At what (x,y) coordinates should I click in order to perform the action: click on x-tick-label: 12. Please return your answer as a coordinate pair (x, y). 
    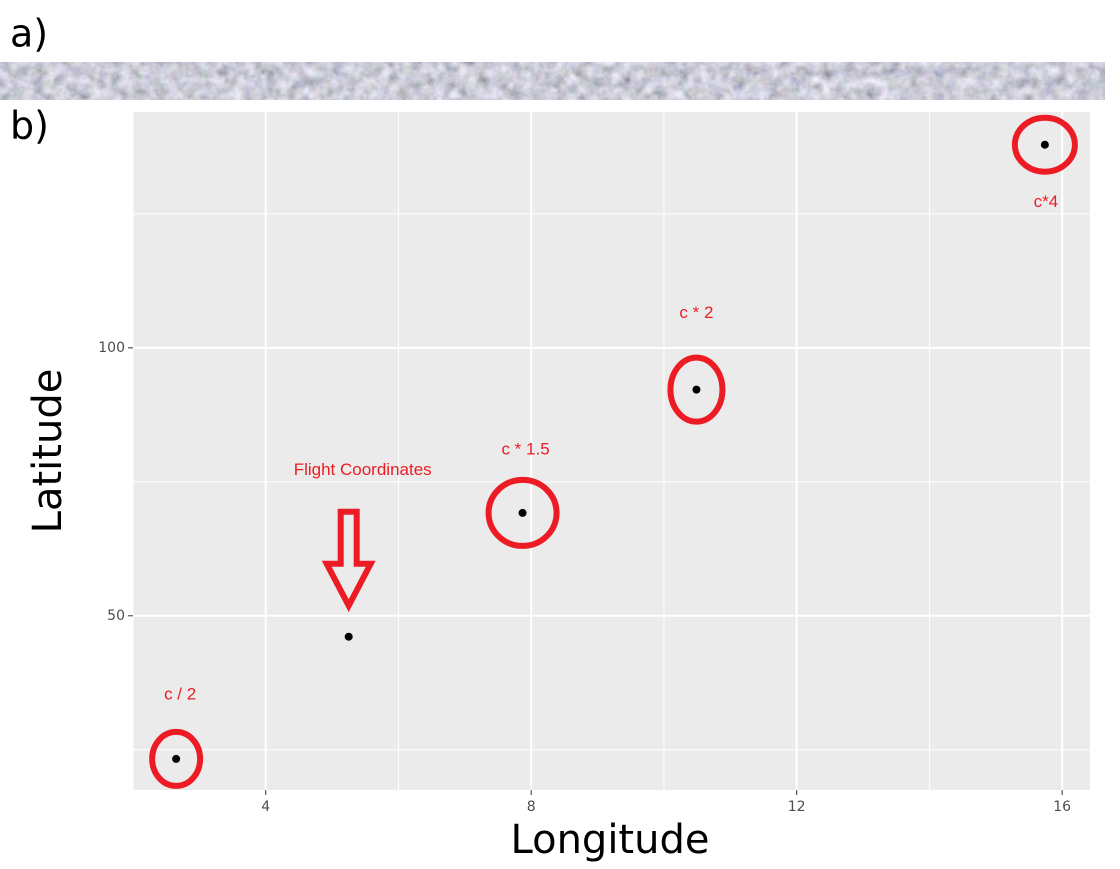
    Looking at the image, I should click on (797, 807).